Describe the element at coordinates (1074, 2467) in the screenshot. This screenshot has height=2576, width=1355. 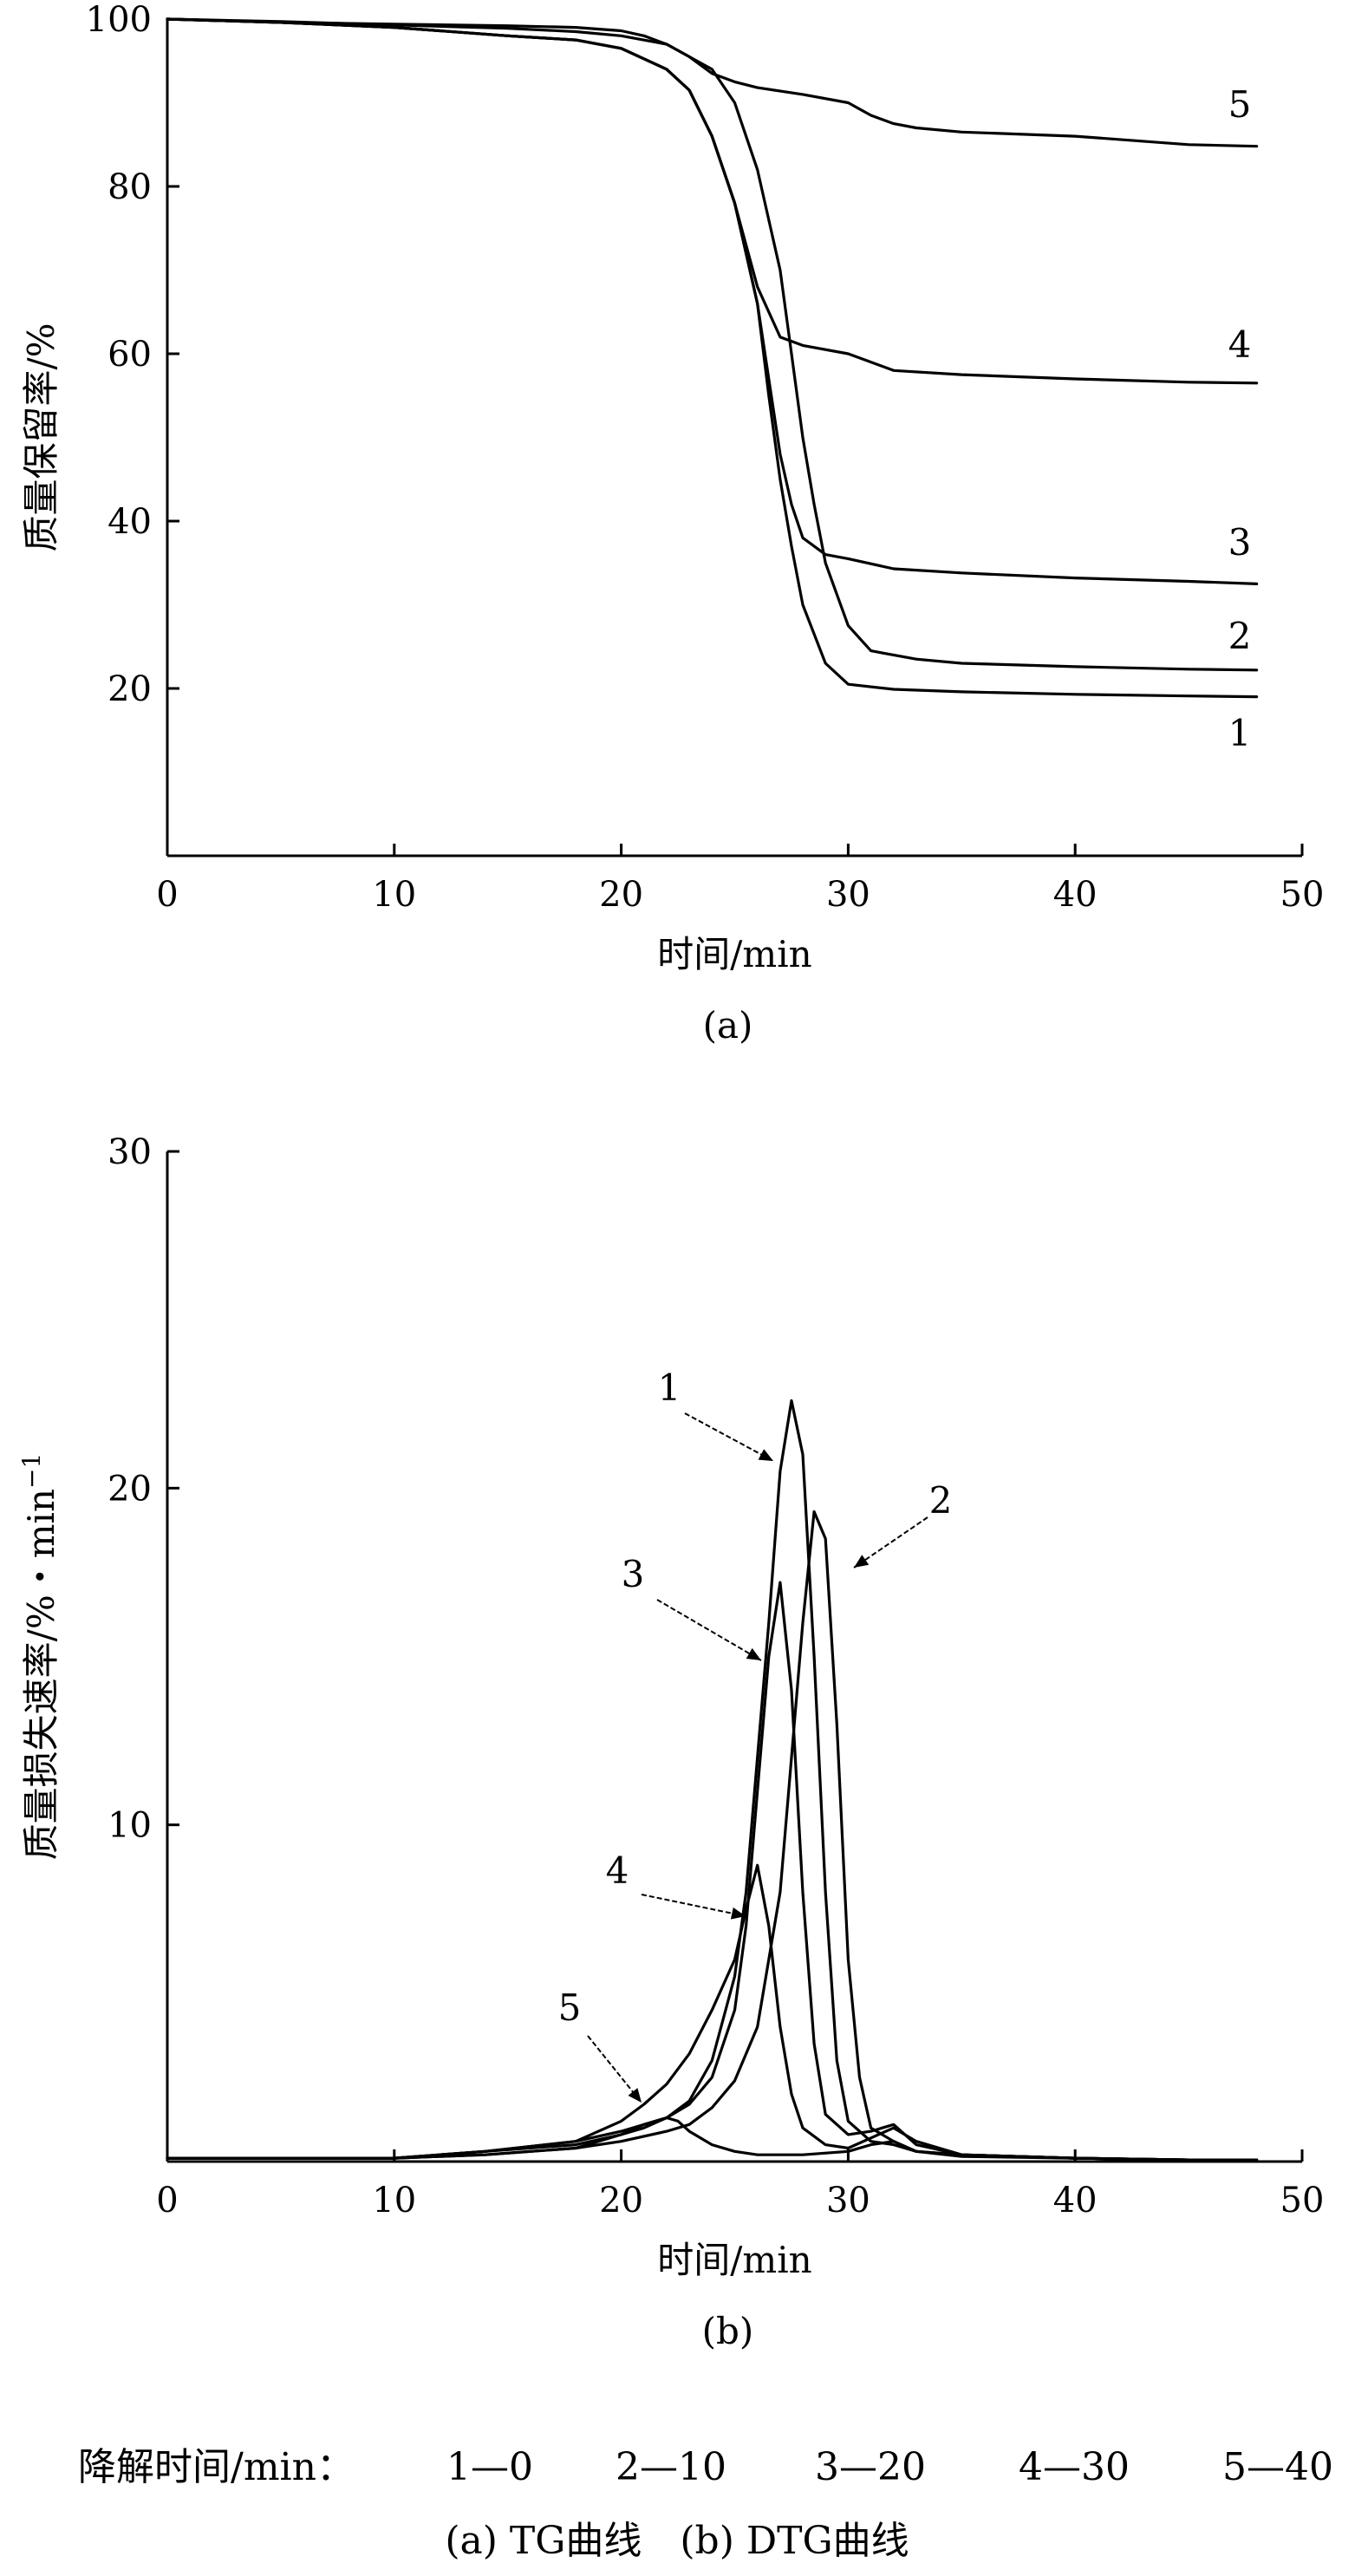
I see `legend-item-4: 4—30` at that location.